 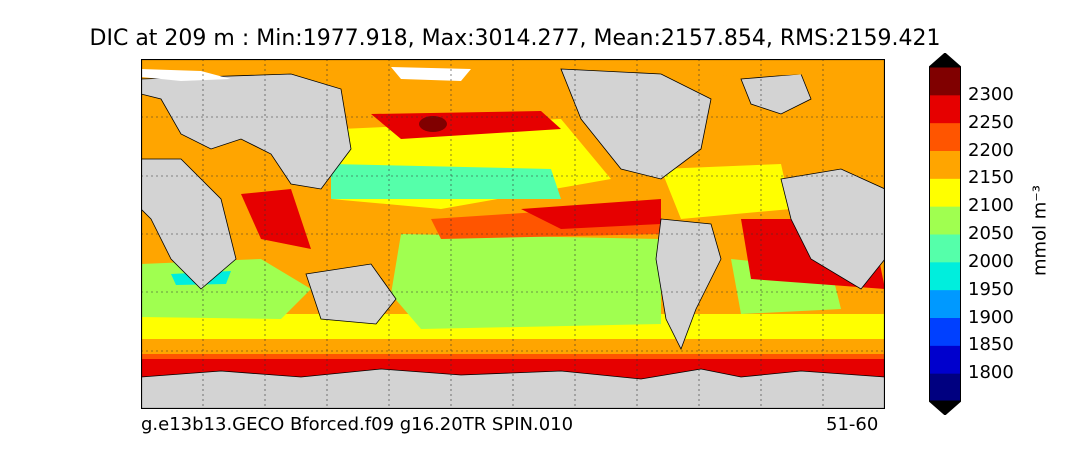 What do you see at coordinates (186, 75) in the screenshot?
I see `arctic-ice-west` at bounding box center [186, 75].